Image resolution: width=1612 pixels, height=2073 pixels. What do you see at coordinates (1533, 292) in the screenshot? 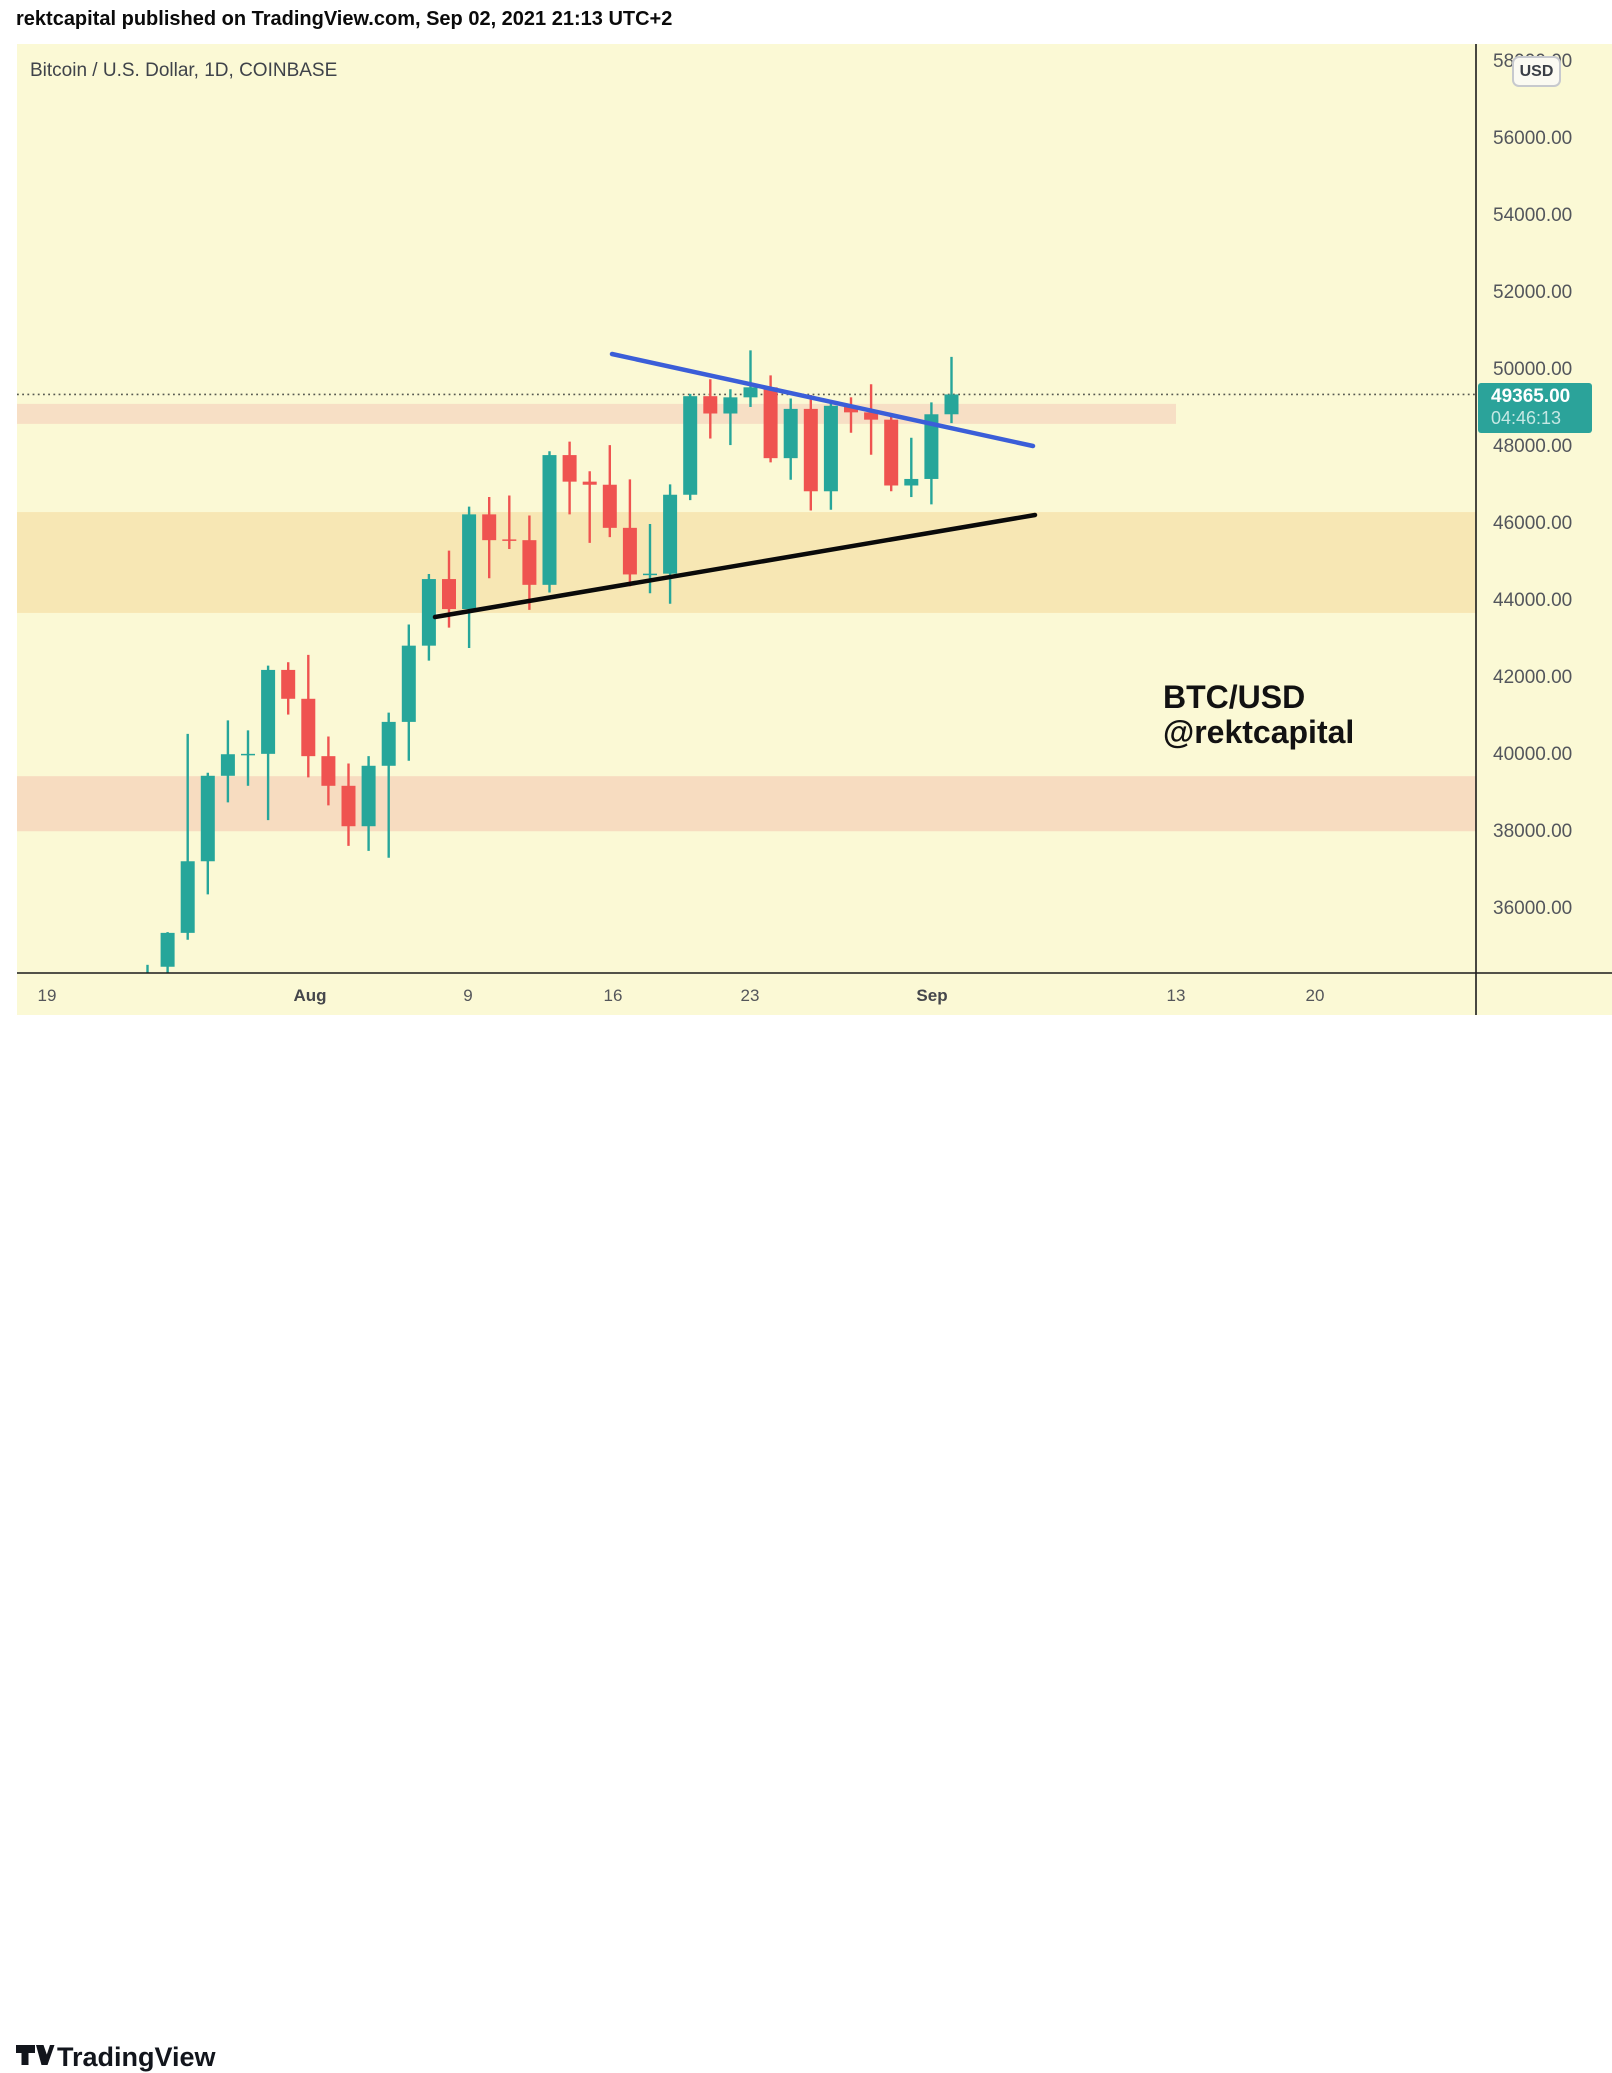
I see `price-scale-label: 52000.00` at bounding box center [1533, 292].